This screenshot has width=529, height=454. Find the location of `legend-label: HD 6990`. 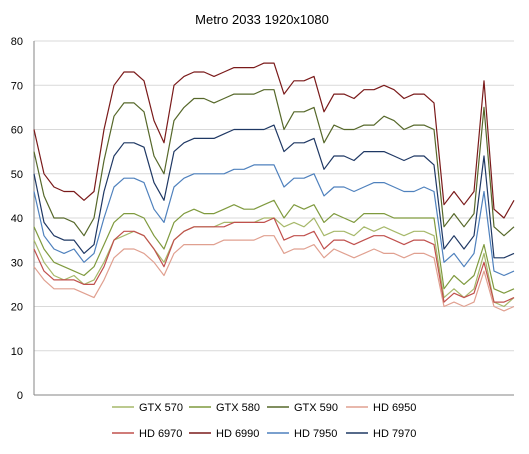

legend-label: HD 6990 is located at coordinates (237, 434).